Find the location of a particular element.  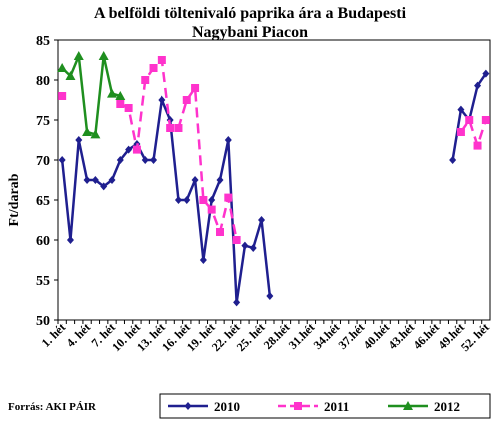

legend-box is located at coordinates (325, 406).